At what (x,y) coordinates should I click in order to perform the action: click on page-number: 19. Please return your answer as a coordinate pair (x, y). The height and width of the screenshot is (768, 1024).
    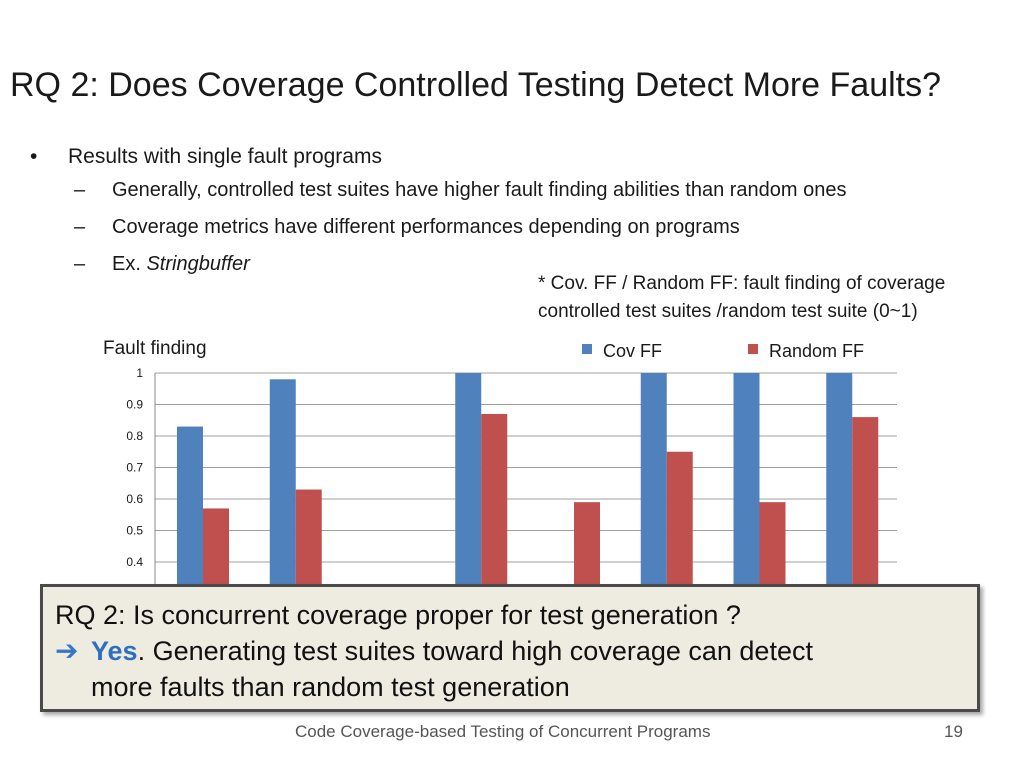
    Looking at the image, I should click on (953, 731).